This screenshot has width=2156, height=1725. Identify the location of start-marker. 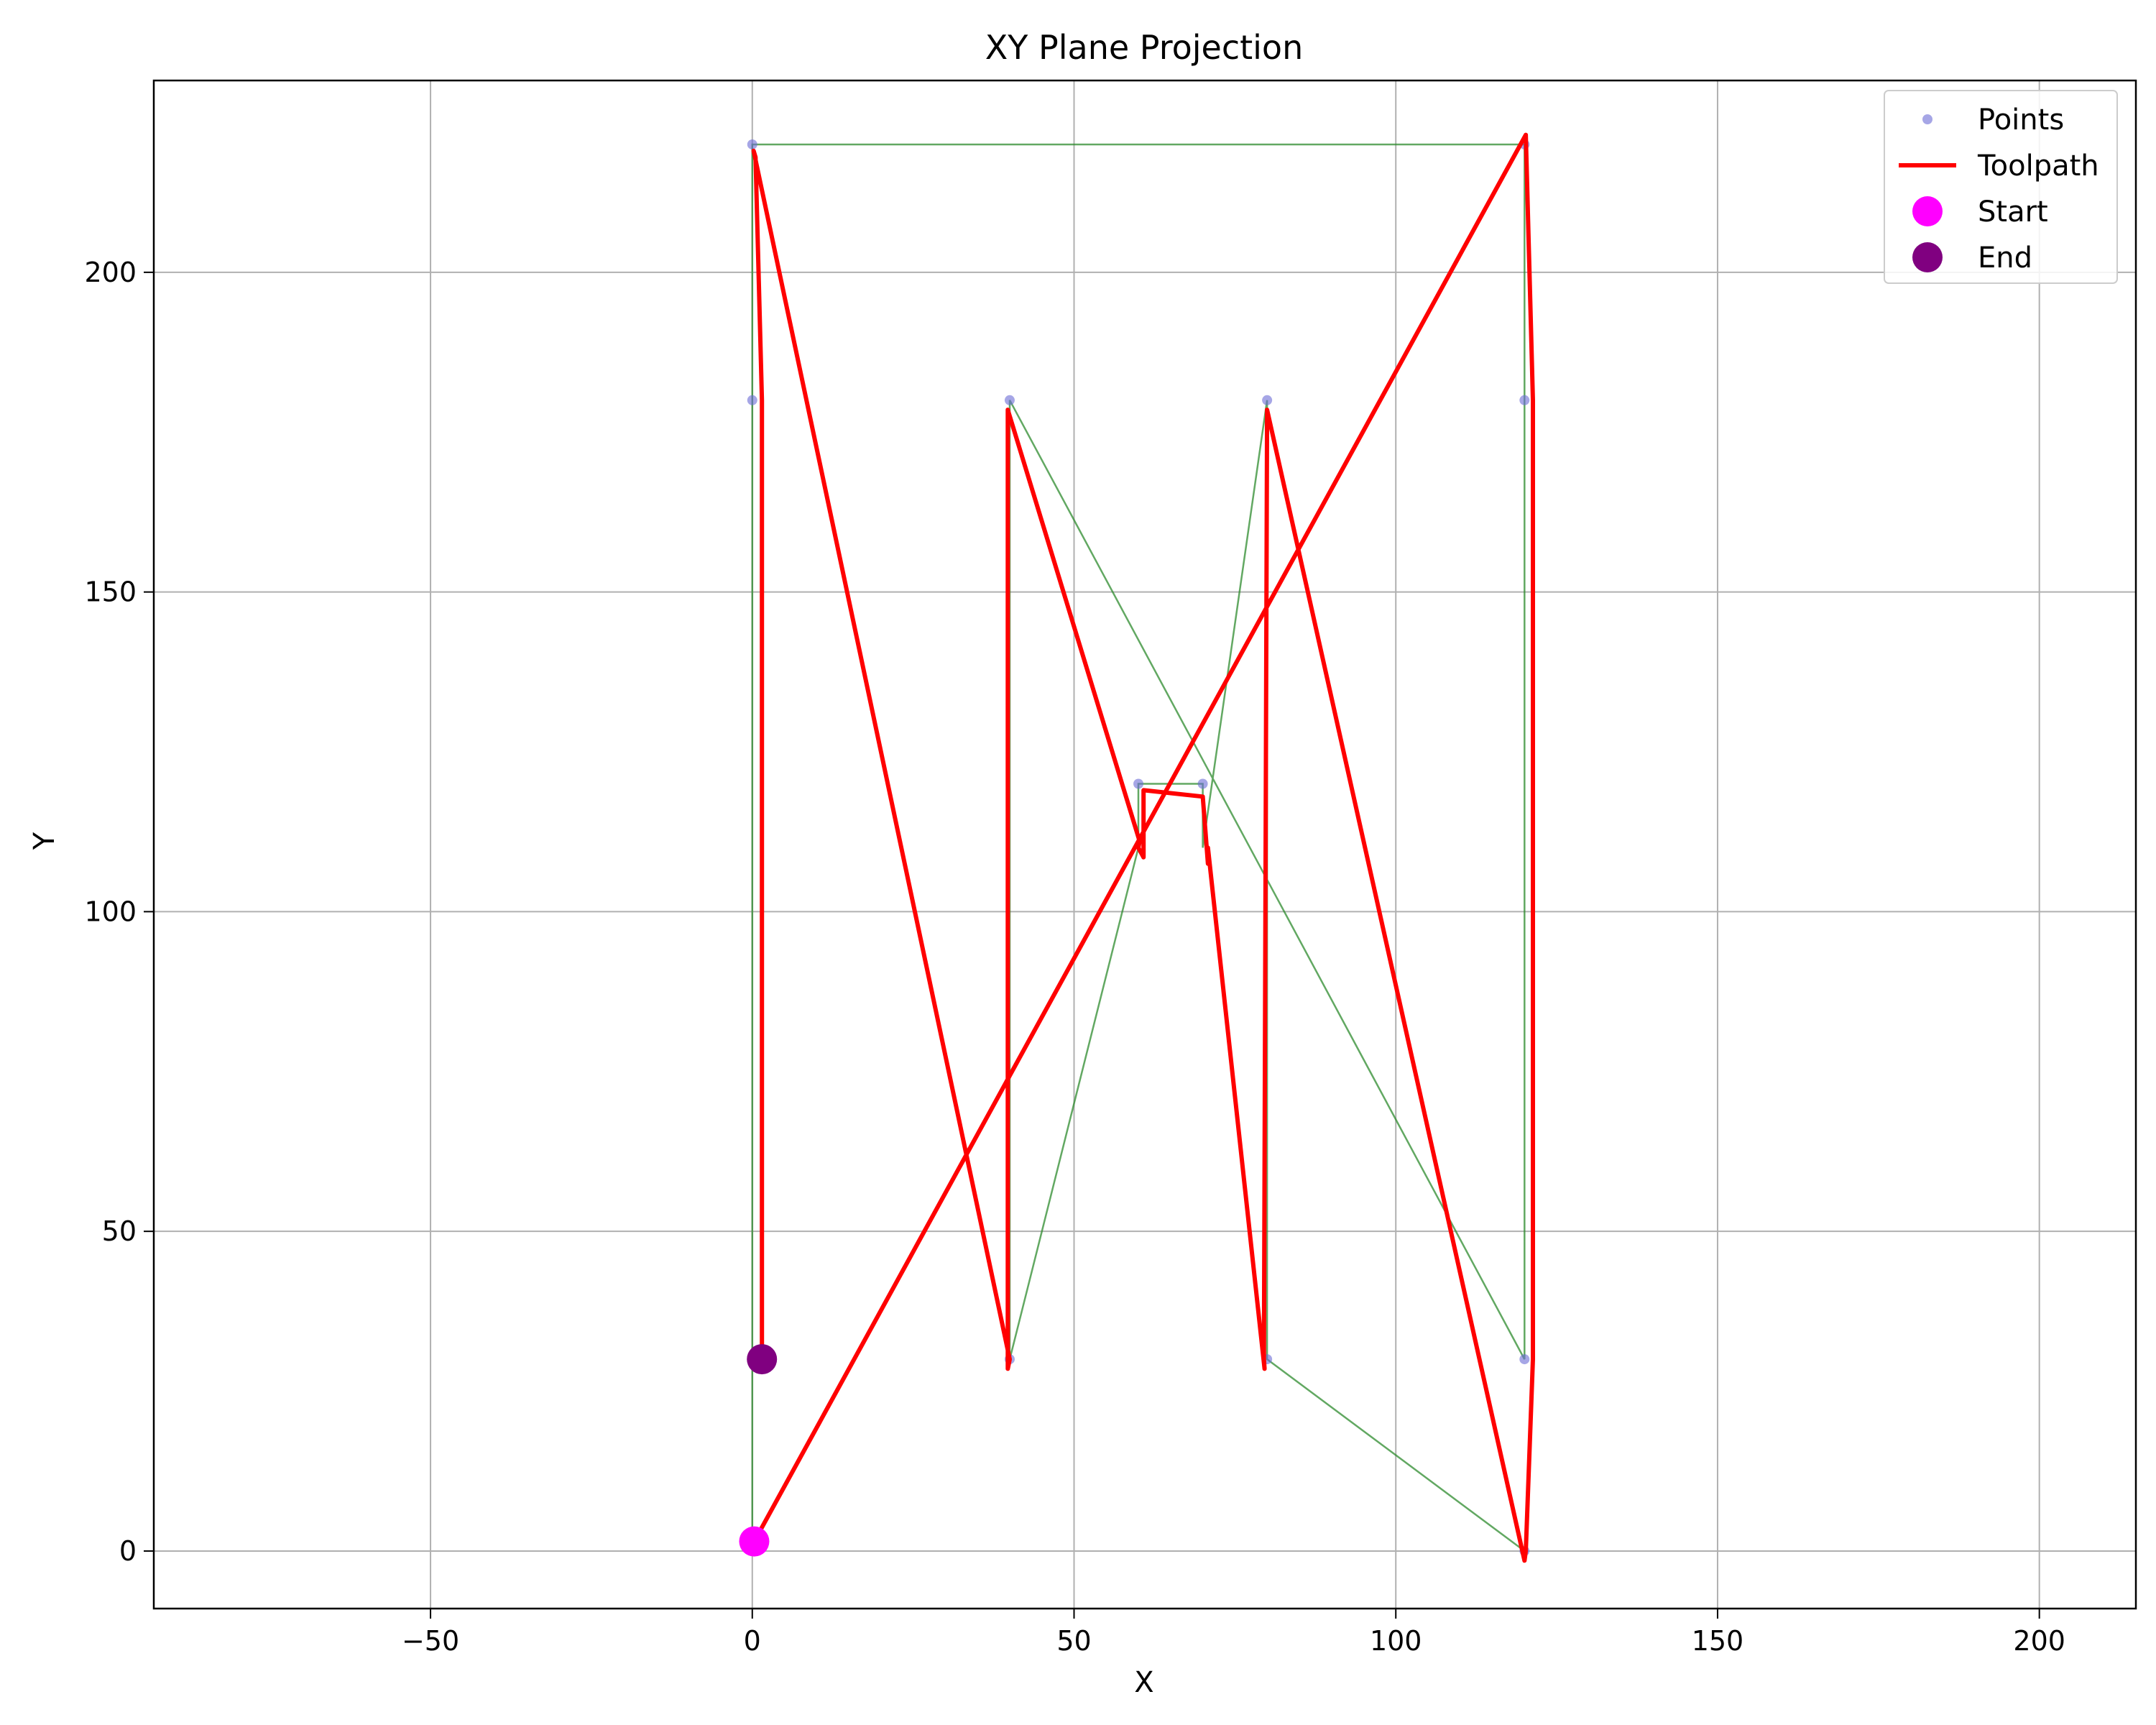
(754, 1541).